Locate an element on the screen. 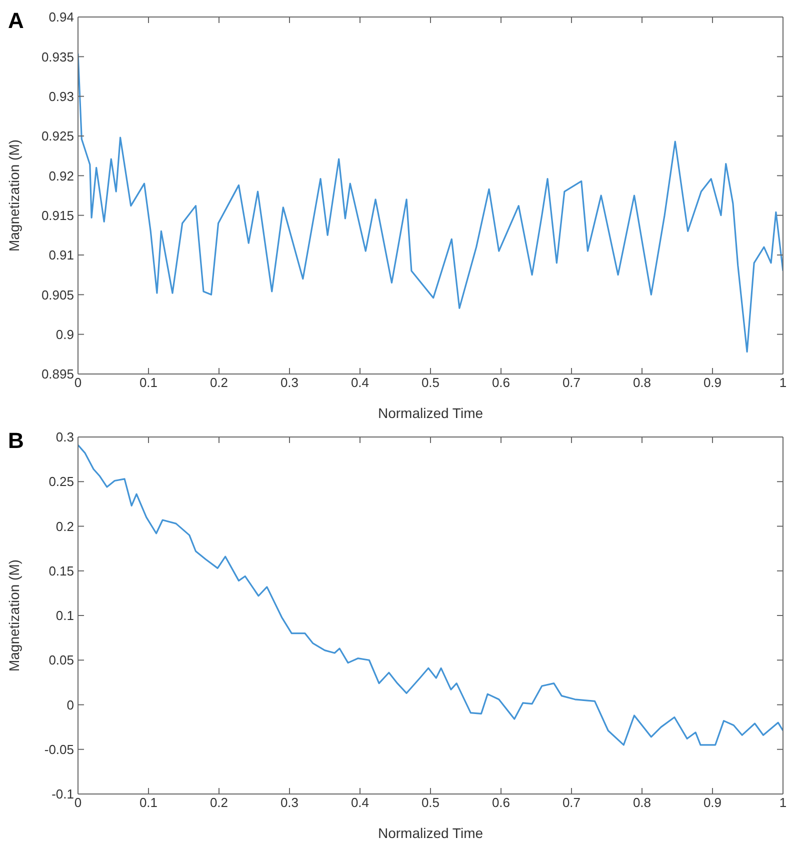 This screenshot has height=855, width=794. y-tick-label: 0.94 is located at coordinates (61, 17).